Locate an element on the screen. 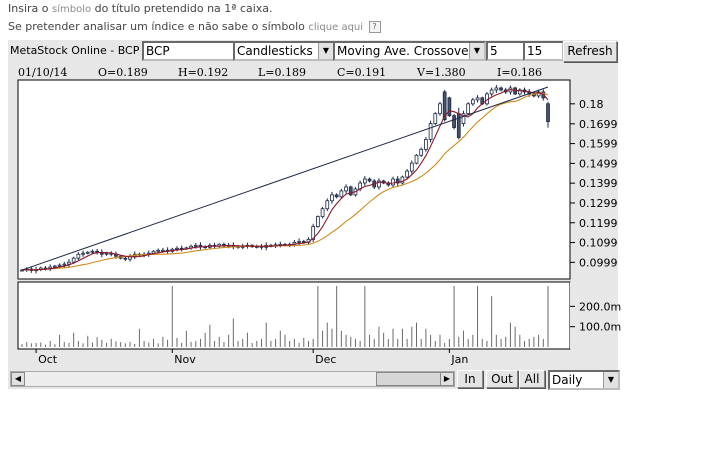  zoom-all-button: All is located at coordinates (532, 379).